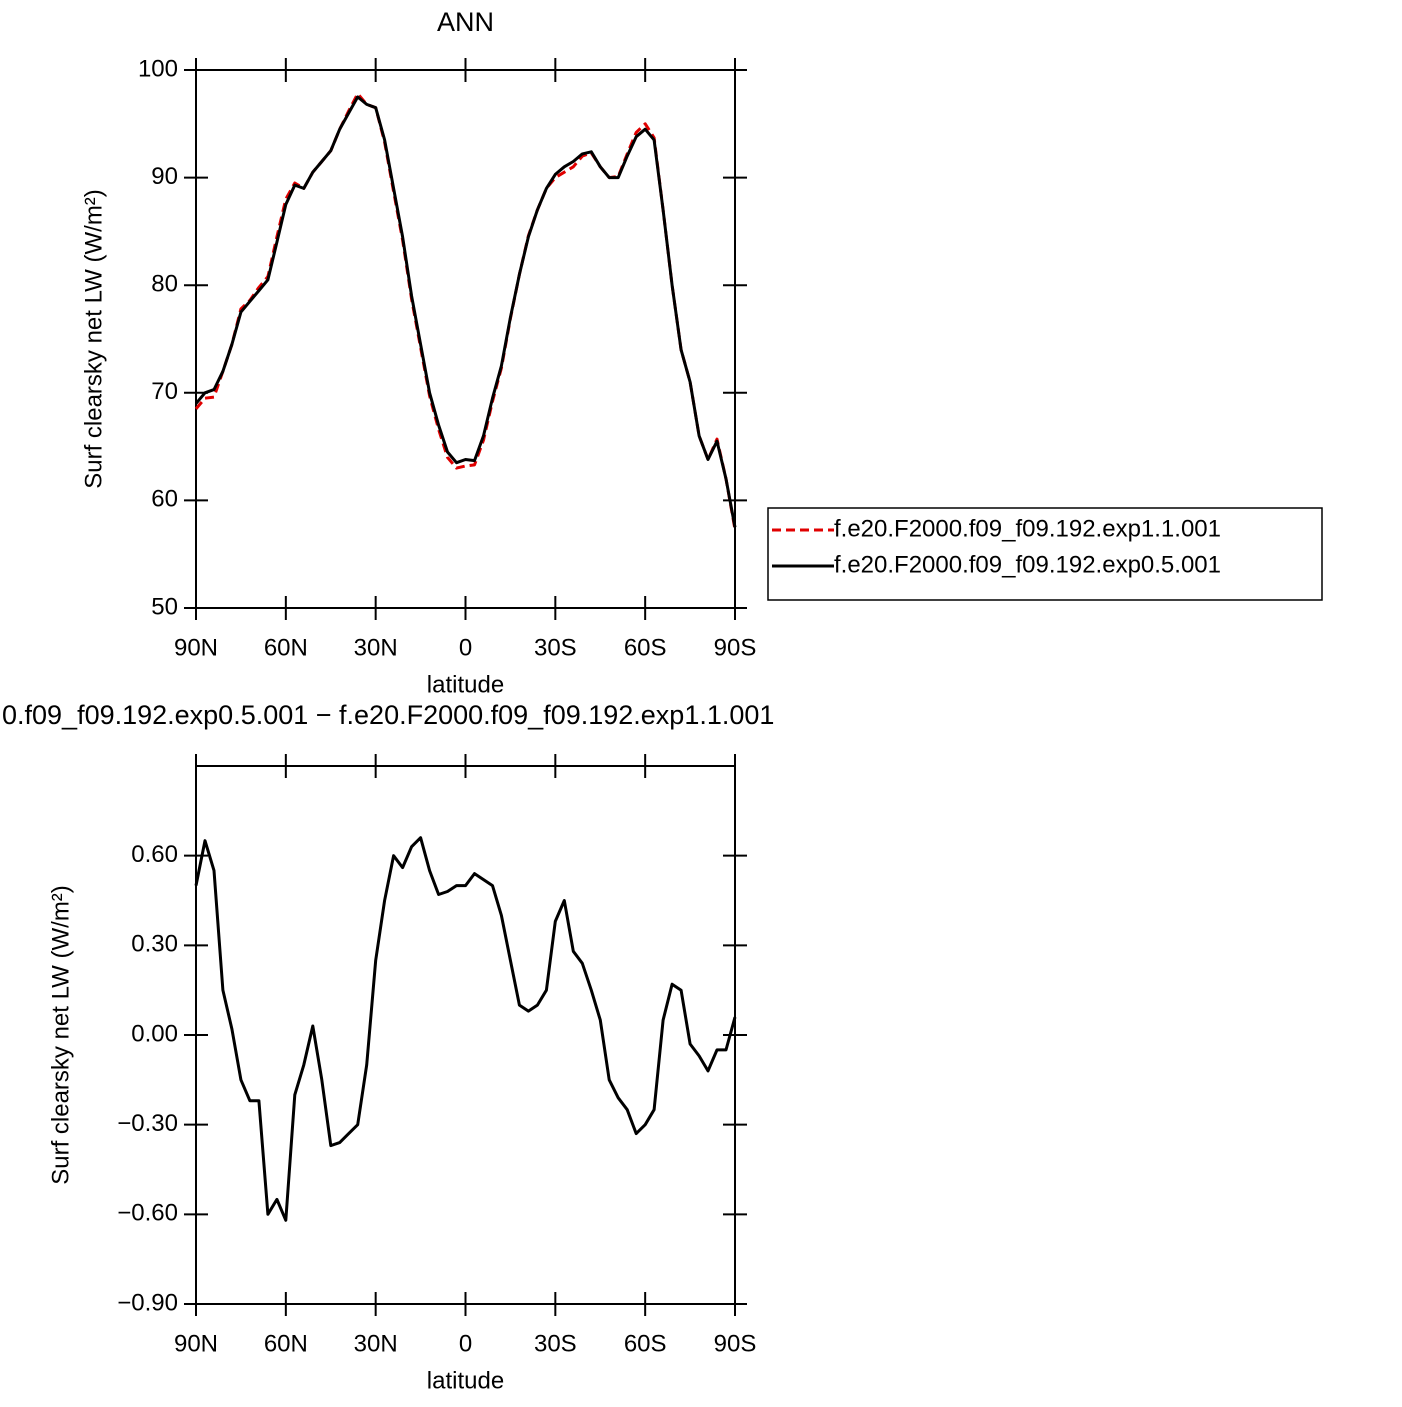 The width and height of the screenshot is (1402, 1407). Describe the element at coordinates (164, 284) in the screenshot. I see `y-tick-label: 80` at that location.